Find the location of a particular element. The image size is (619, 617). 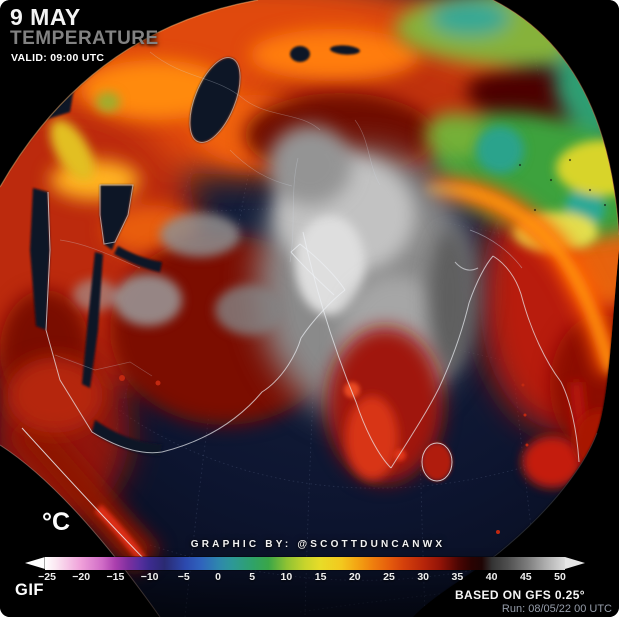

colorbar-tick: −10 is located at coordinates (149, 577).